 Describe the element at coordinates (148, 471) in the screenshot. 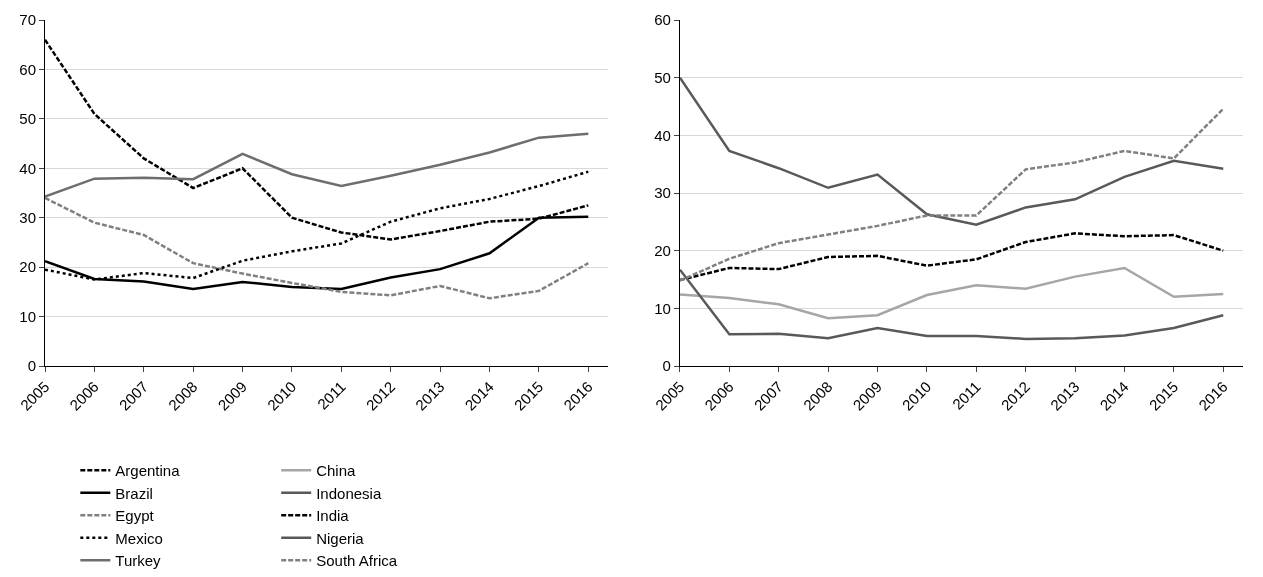

I see `legend-label: Argentina` at that location.